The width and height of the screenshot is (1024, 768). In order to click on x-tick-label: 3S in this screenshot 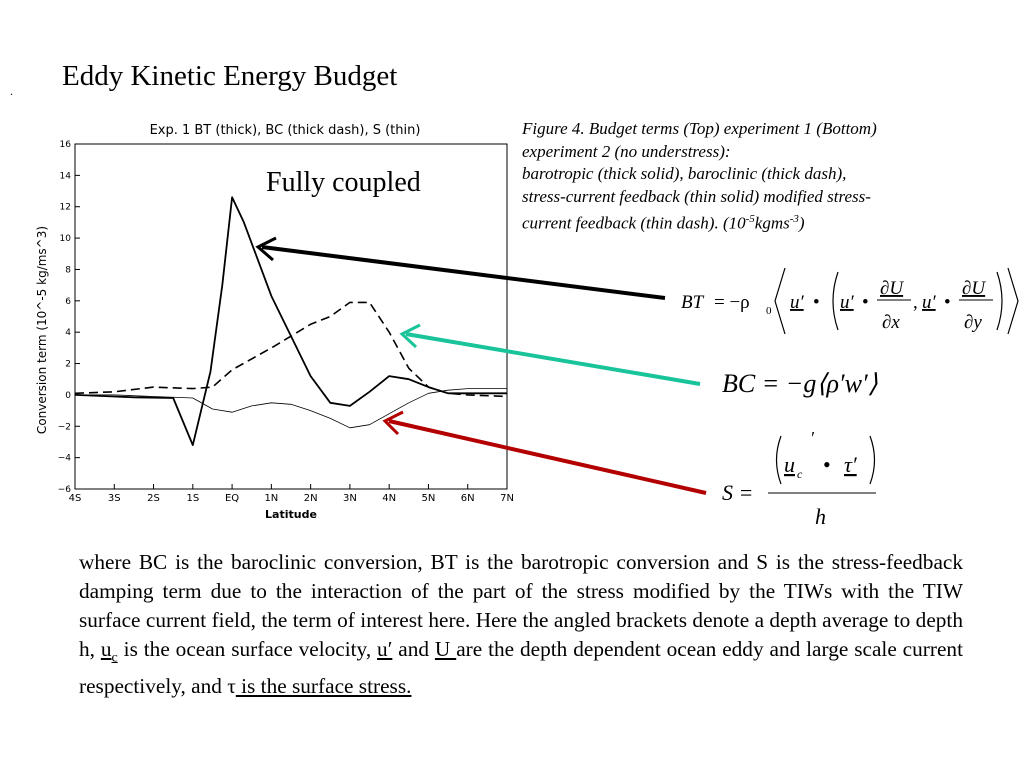, I will do `click(114, 498)`.